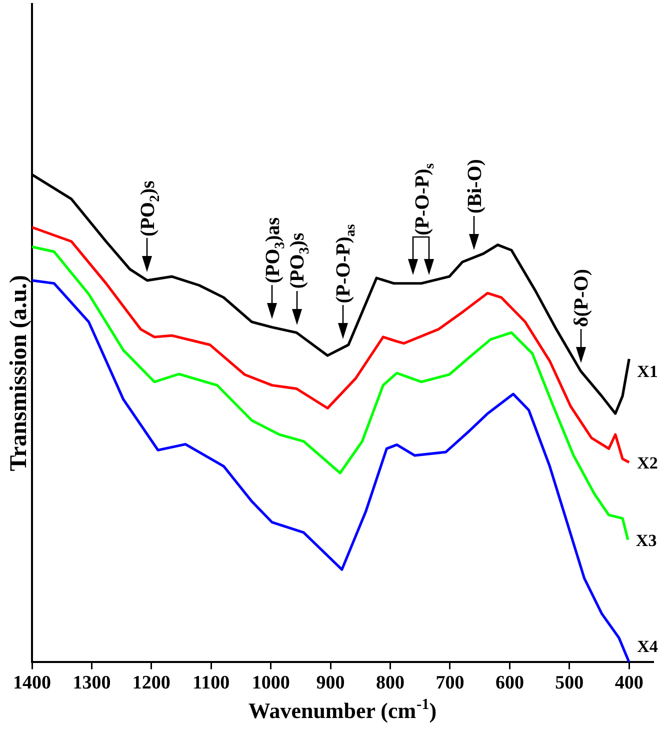 This screenshot has height=732, width=667. I want to click on x-tick-label: 1100, so click(211, 683).